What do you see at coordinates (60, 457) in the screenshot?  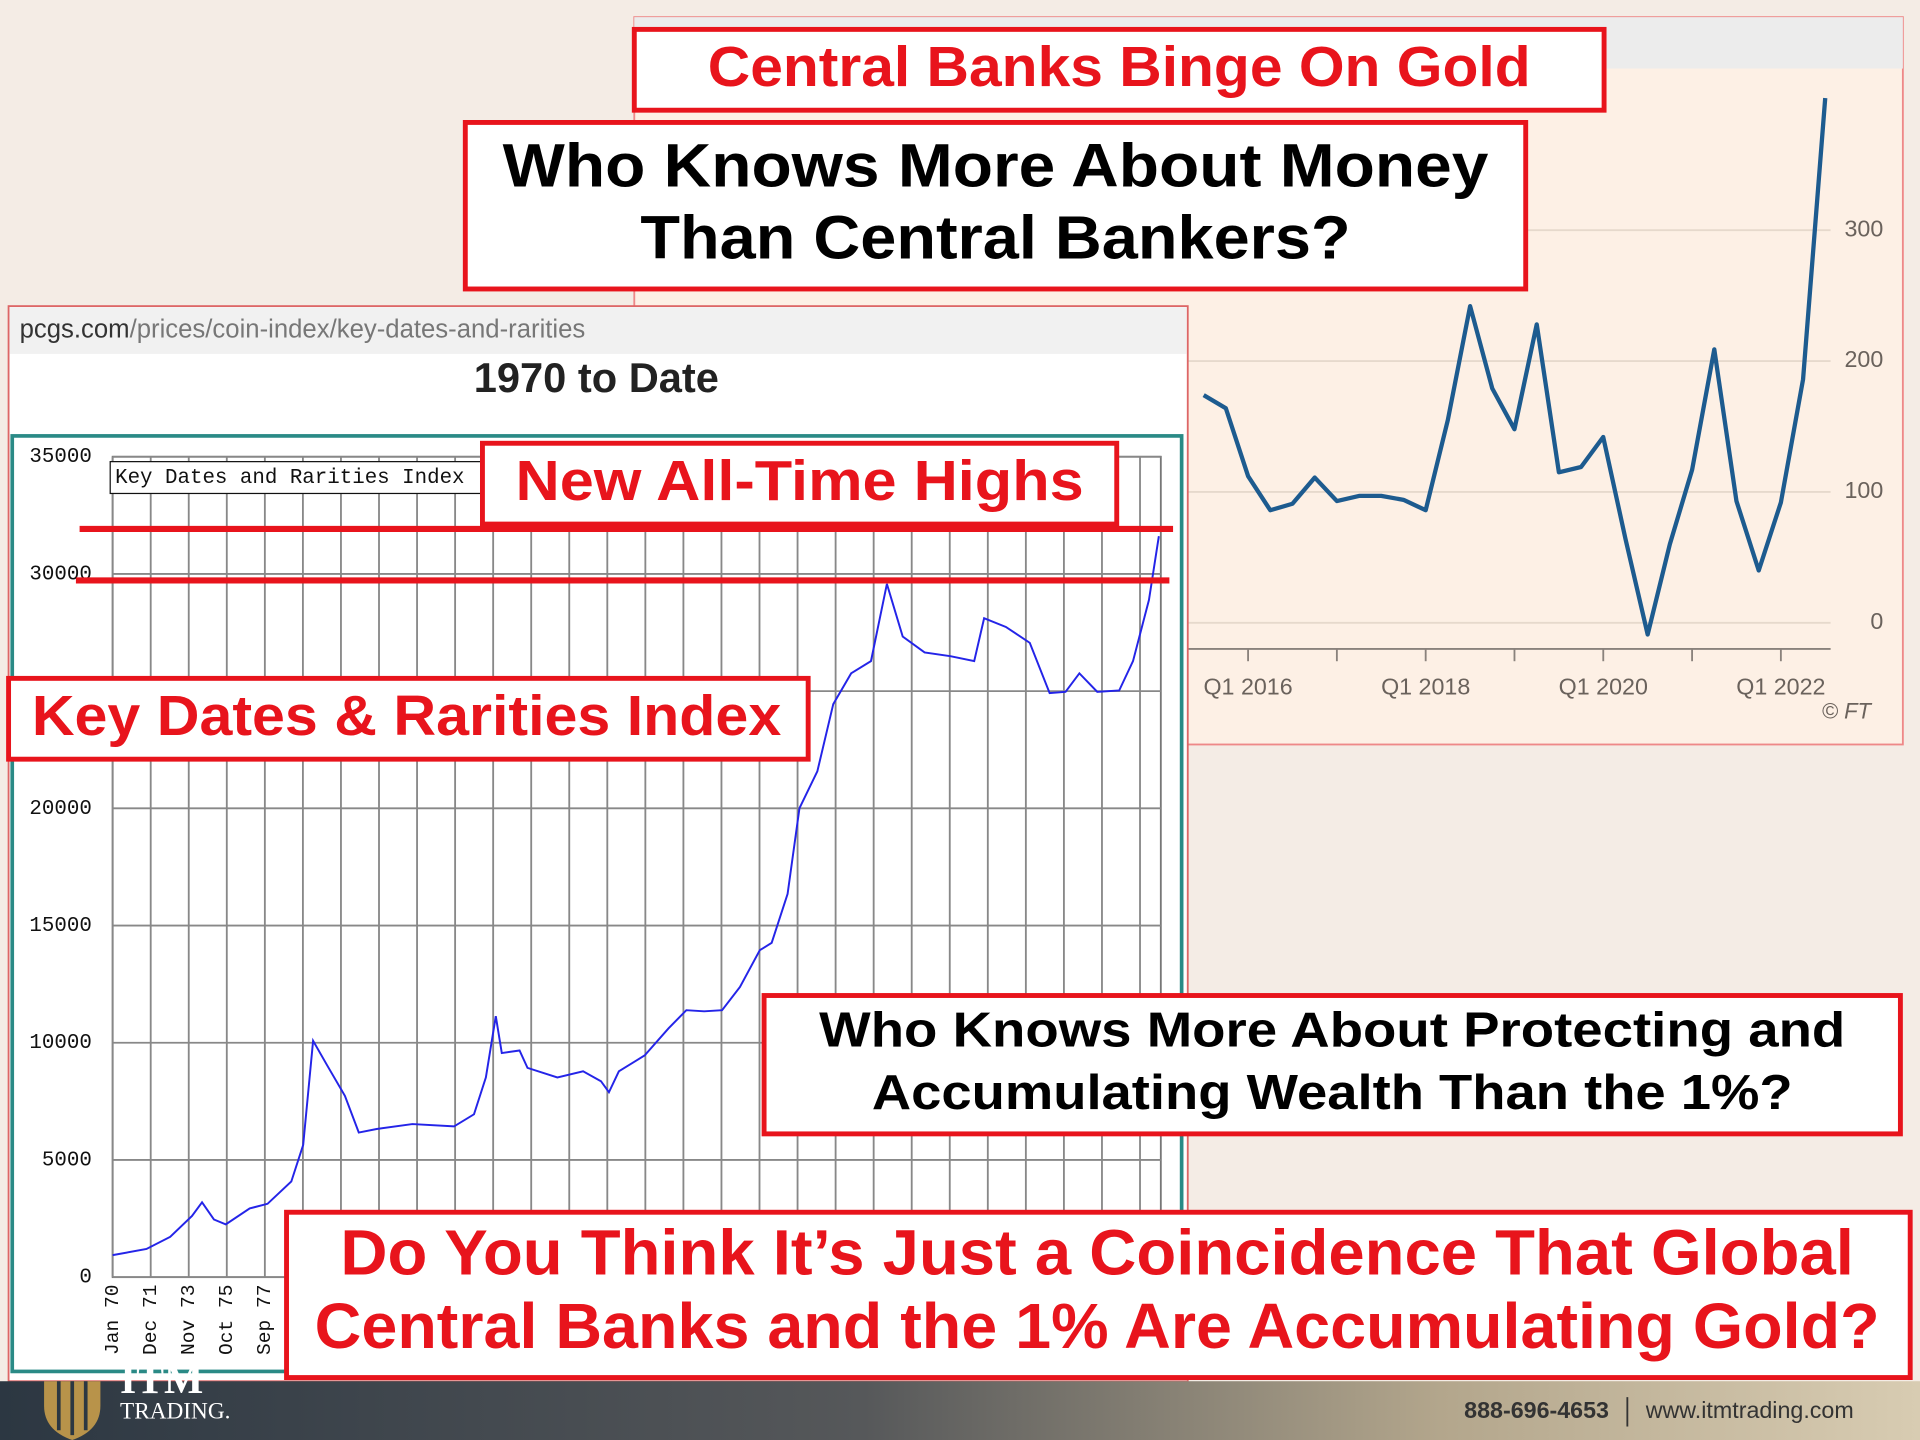 I see `y-tick-label: 35000` at bounding box center [60, 457].